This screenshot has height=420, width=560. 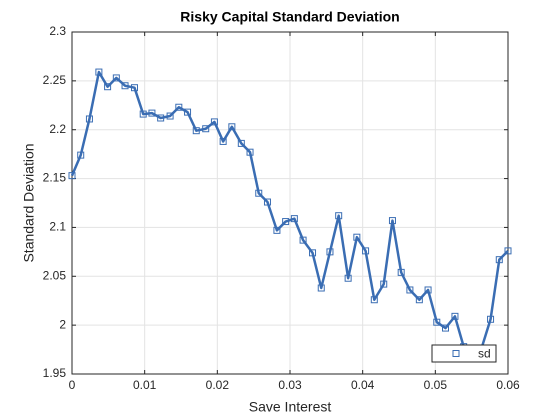 I want to click on x-axis-label: Save Interest, so click(x=290, y=407).